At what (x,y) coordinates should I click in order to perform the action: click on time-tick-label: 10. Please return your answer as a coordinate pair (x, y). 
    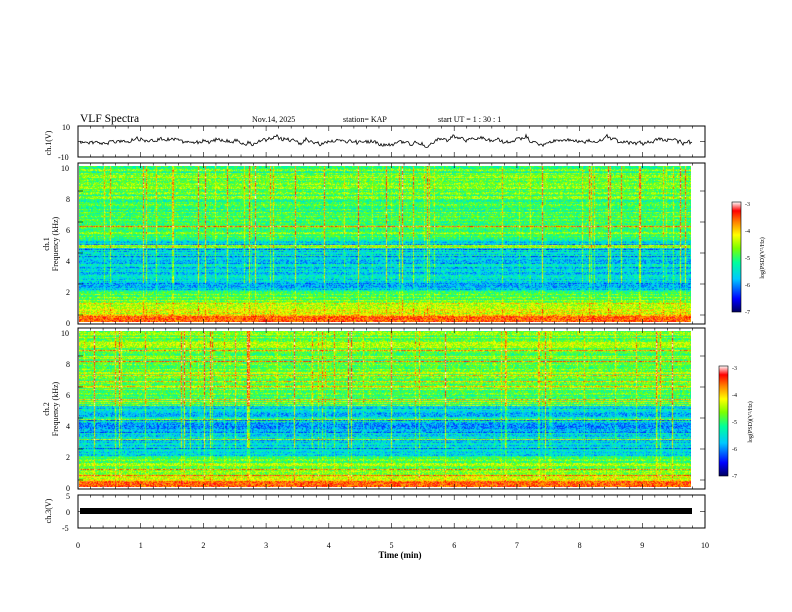
    Looking at the image, I should click on (705, 545).